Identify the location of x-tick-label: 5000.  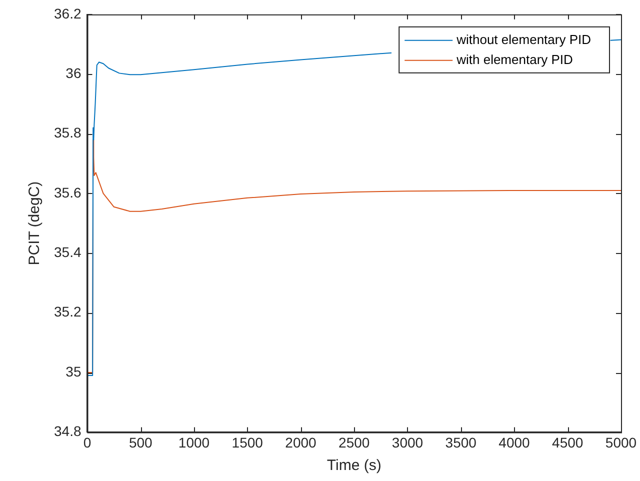
(621, 442).